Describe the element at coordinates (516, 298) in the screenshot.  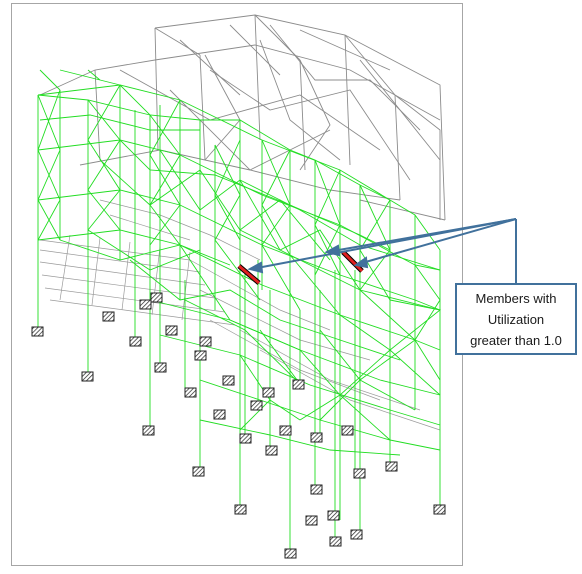
I see `callout-line-1: Members with` at that location.